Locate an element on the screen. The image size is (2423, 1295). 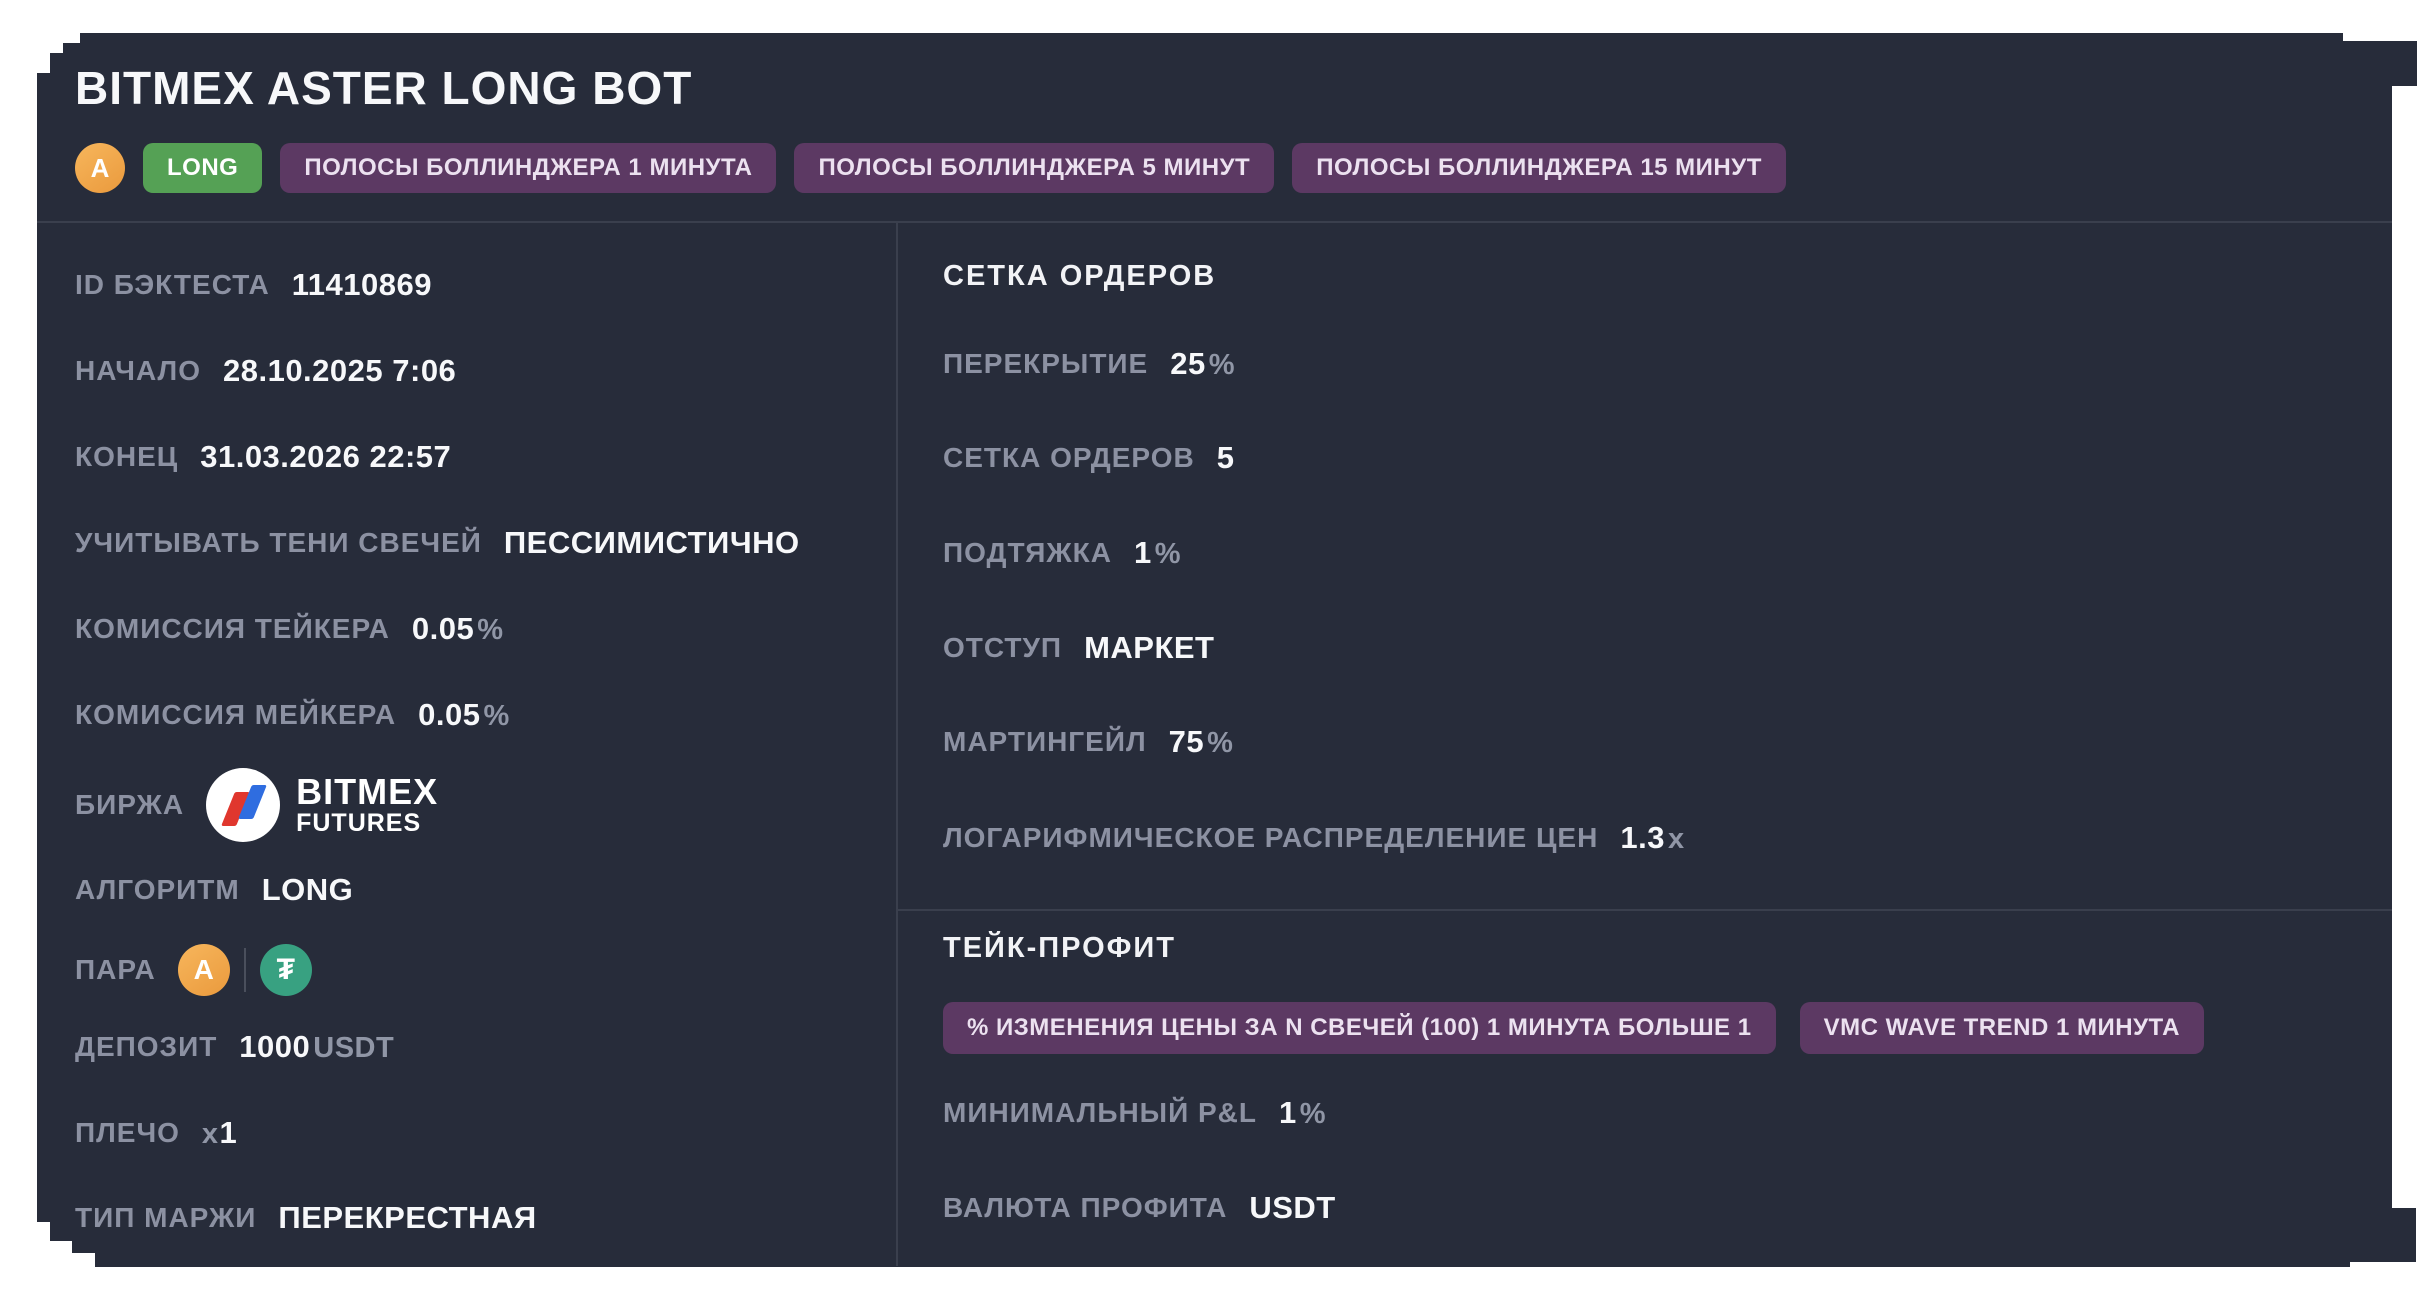
field-value: 25% is located at coordinates (1203, 363).